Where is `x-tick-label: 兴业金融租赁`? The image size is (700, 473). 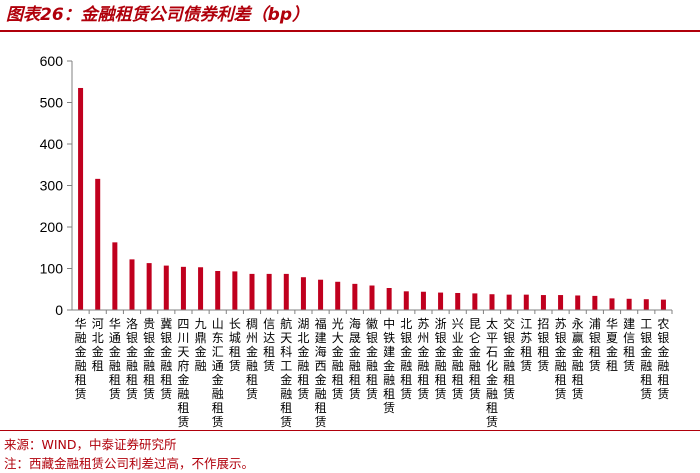 x-tick-label: 兴业金融租赁 is located at coordinates (458, 359).